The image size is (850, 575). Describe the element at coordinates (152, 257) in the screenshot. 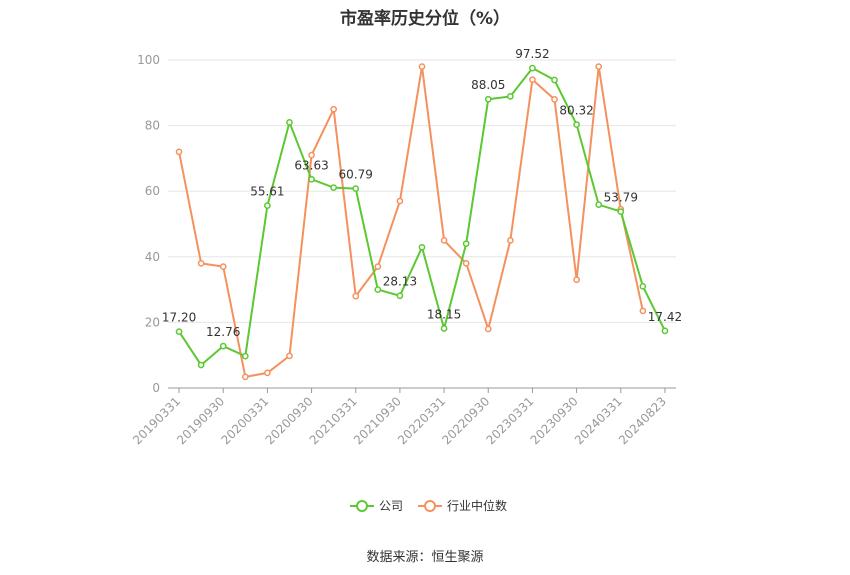

I see `y-tick-label: 40` at that location.